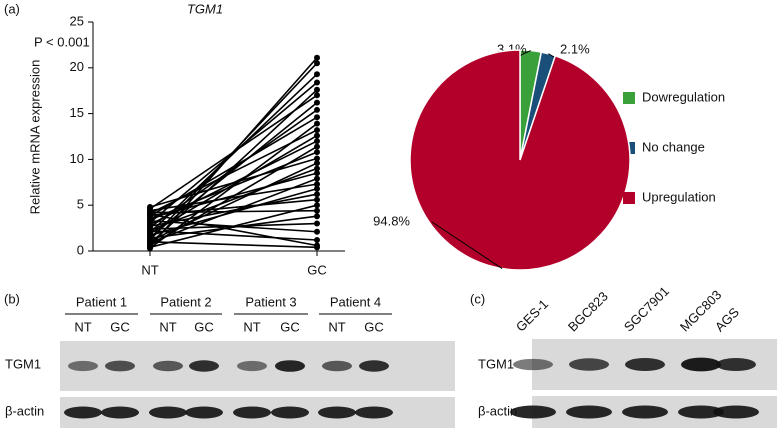 Image resolution: width=777 pixels, height=428 pixels. What do you see at coordinates (588, 312) in the screenshot?
I see `lane-label: BGC823` at bounding box center [588, 312].